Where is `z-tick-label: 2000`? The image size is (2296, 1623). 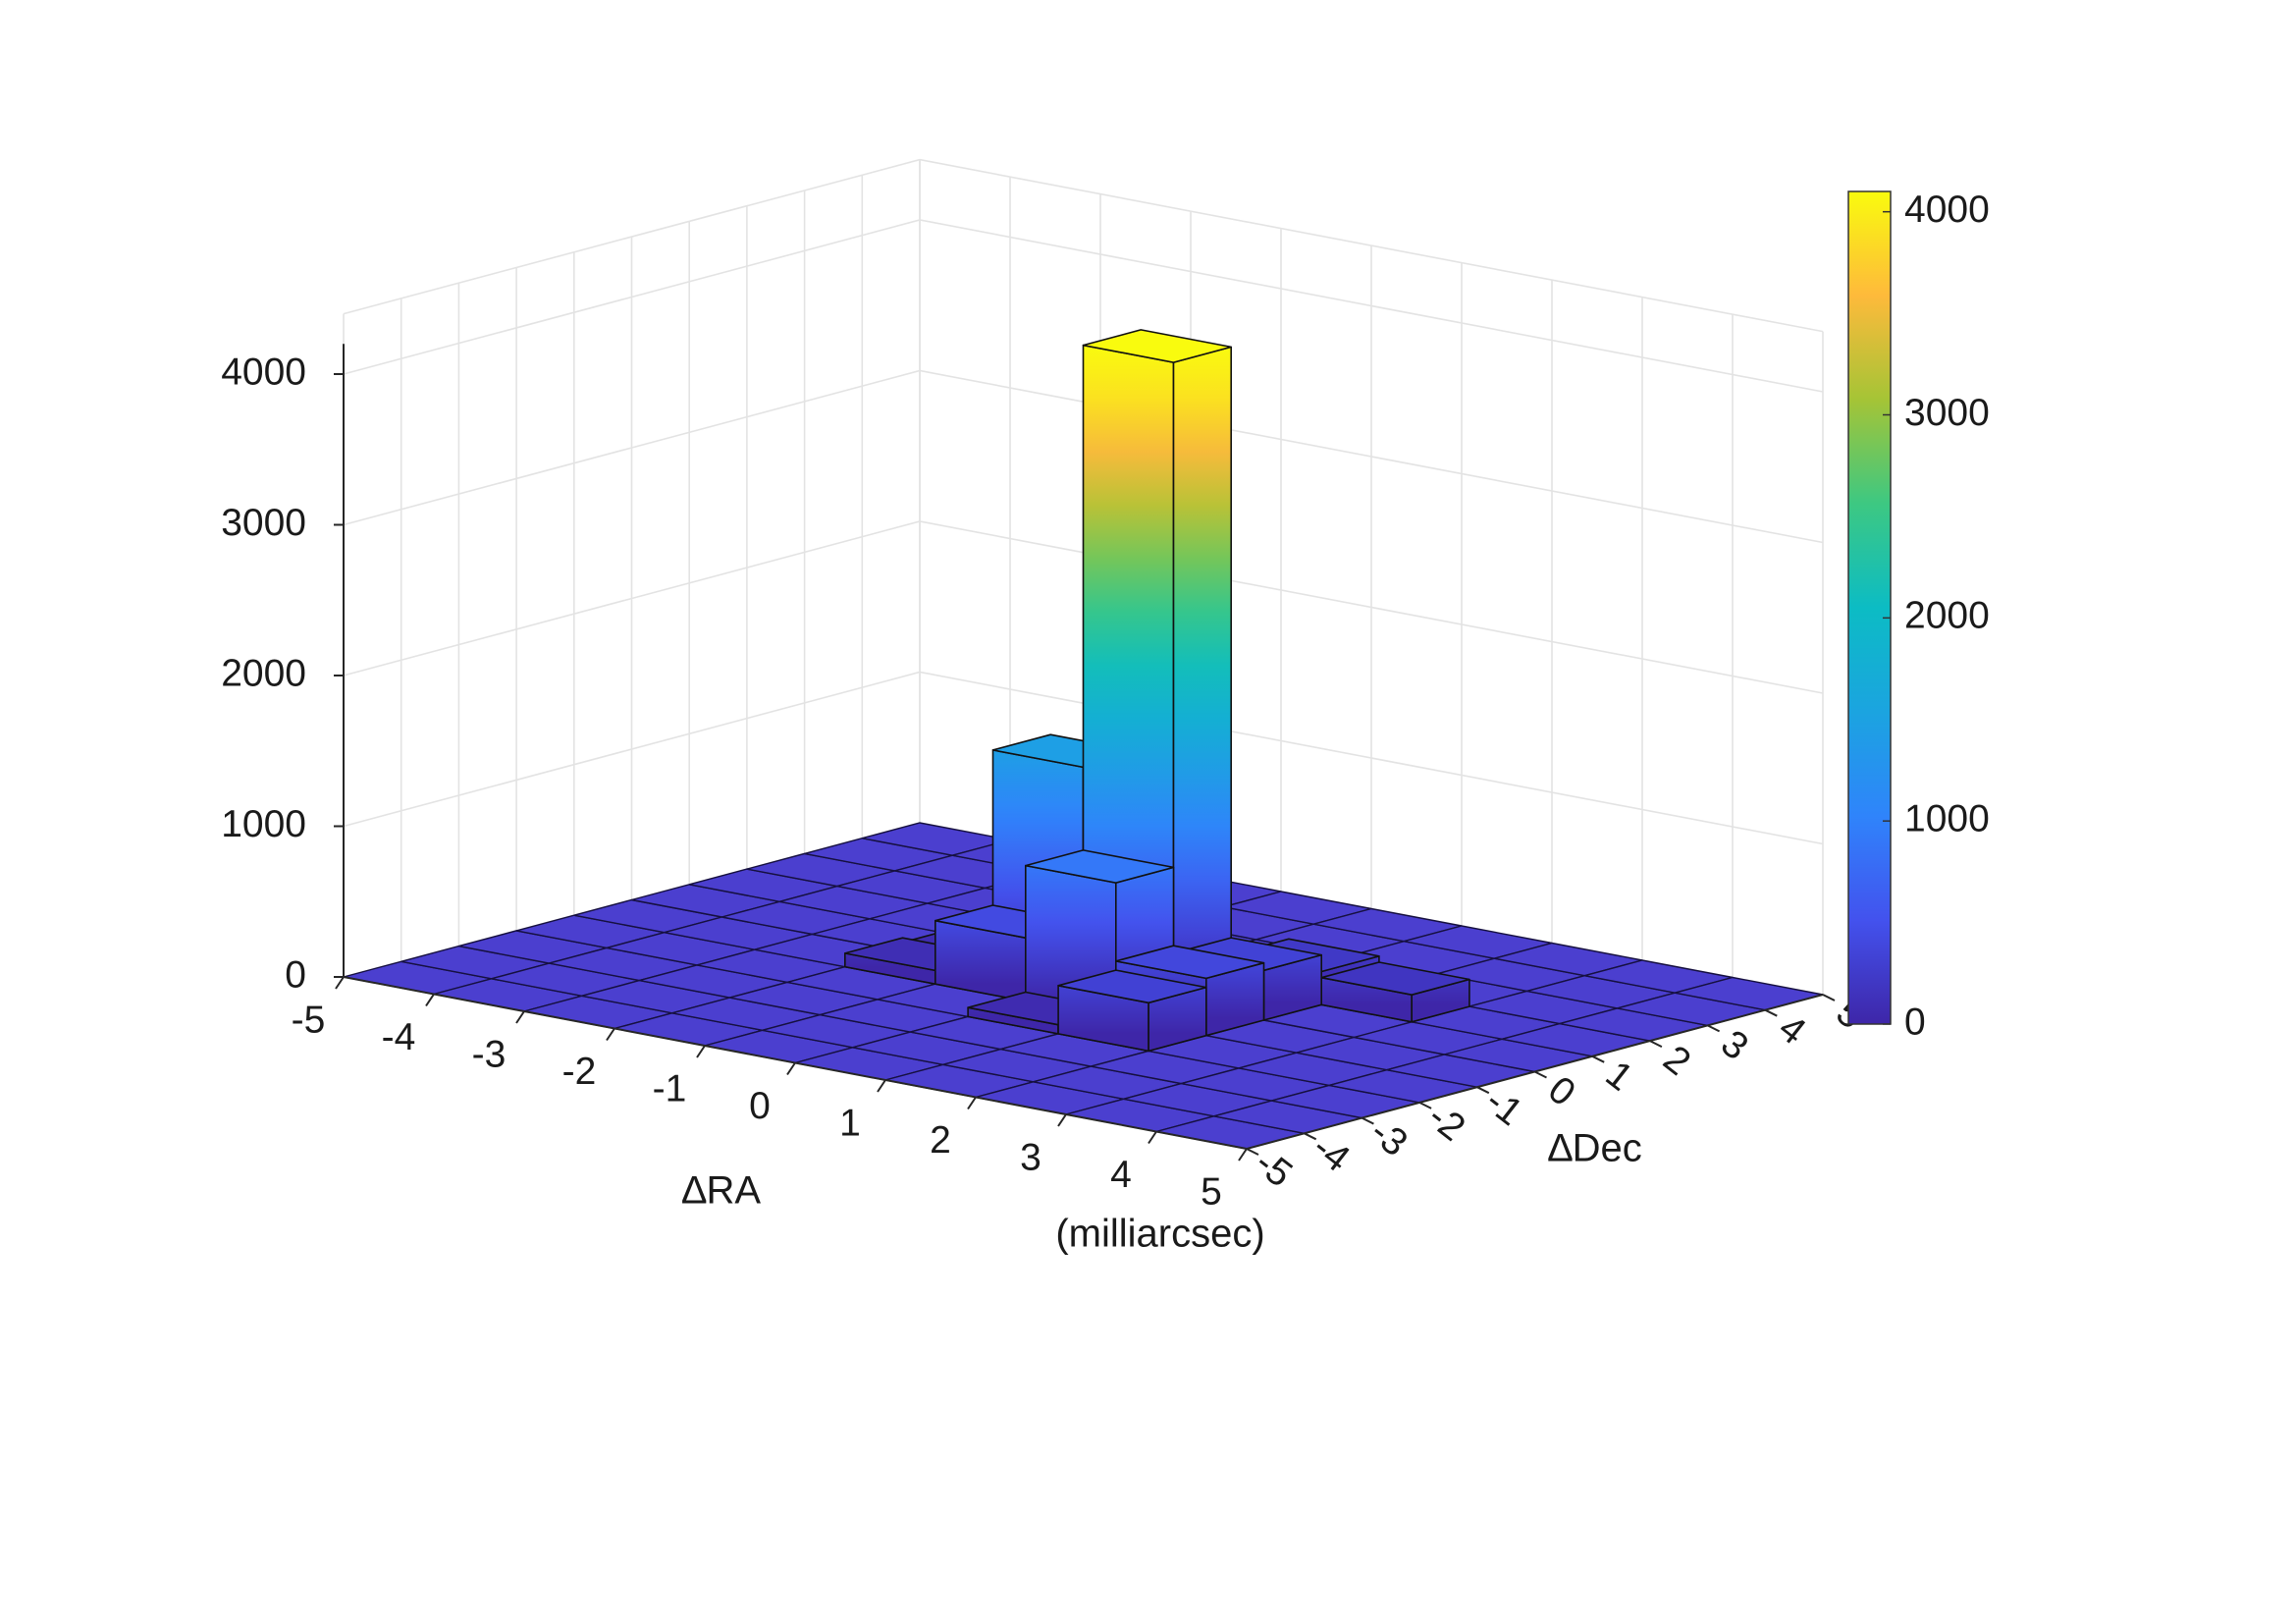
z-tick-label: 2000 is located at coordinates (263, 673).